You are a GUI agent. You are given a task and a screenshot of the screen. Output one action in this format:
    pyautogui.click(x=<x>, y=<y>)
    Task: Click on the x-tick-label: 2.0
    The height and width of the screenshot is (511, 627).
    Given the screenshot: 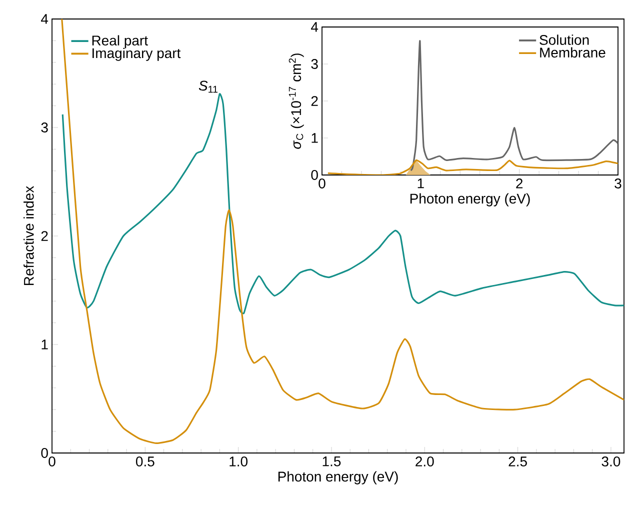 What is the action you would take?
    pyautogui.click(x=425, y=461)
    